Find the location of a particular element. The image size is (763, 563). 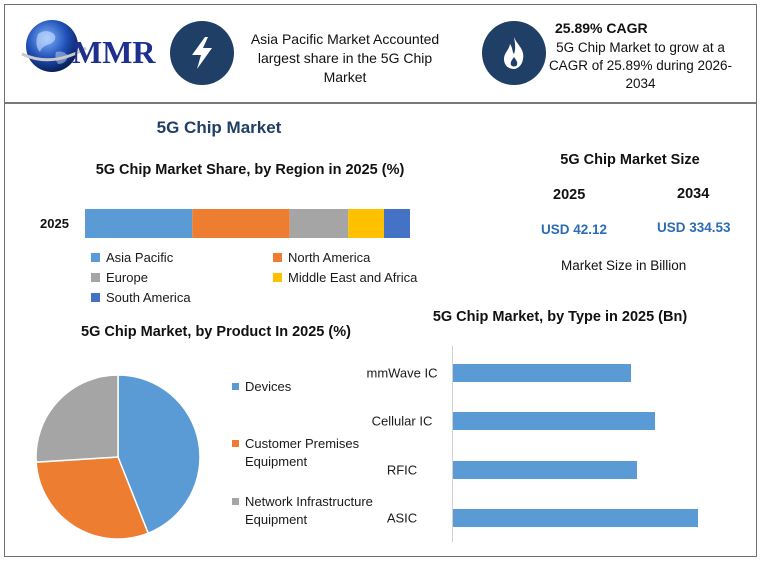

pie-slice-customer-premises-equipment is located at coordinates (92, 498).